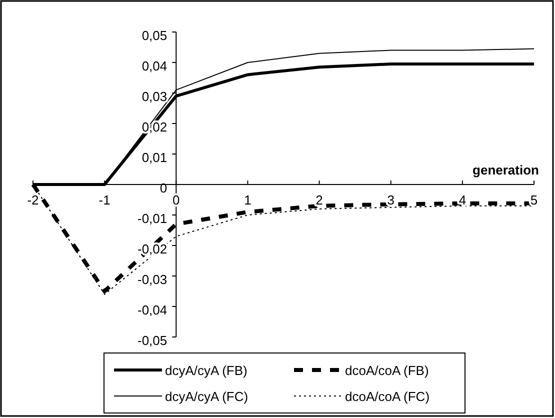 This screenshot has height=418, width=555. I want to click on legend-label: dcyA/cyA (FB), so click(206, 370).